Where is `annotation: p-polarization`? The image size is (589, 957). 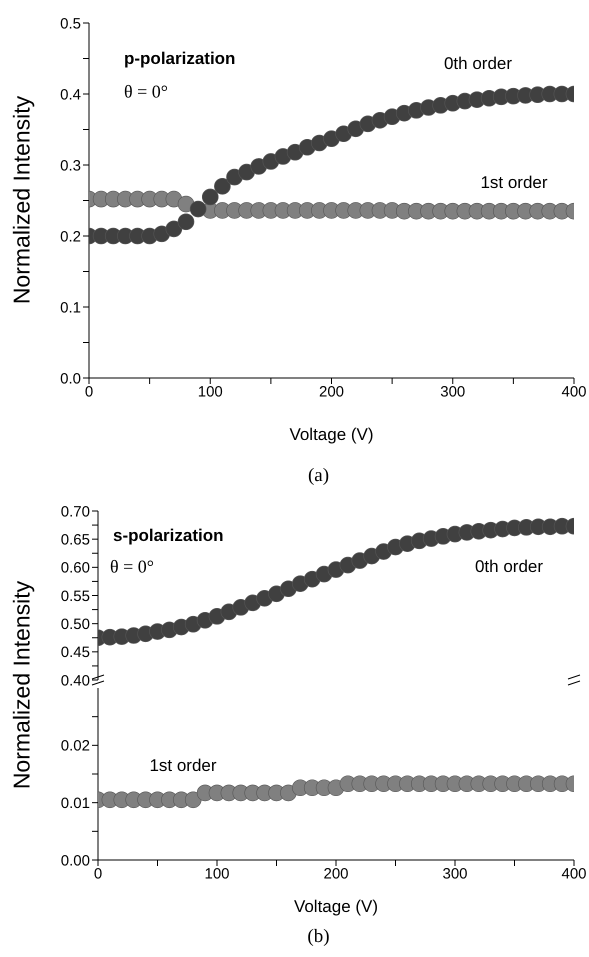
annotation: p-polarization is located at coordinates (180, 59).